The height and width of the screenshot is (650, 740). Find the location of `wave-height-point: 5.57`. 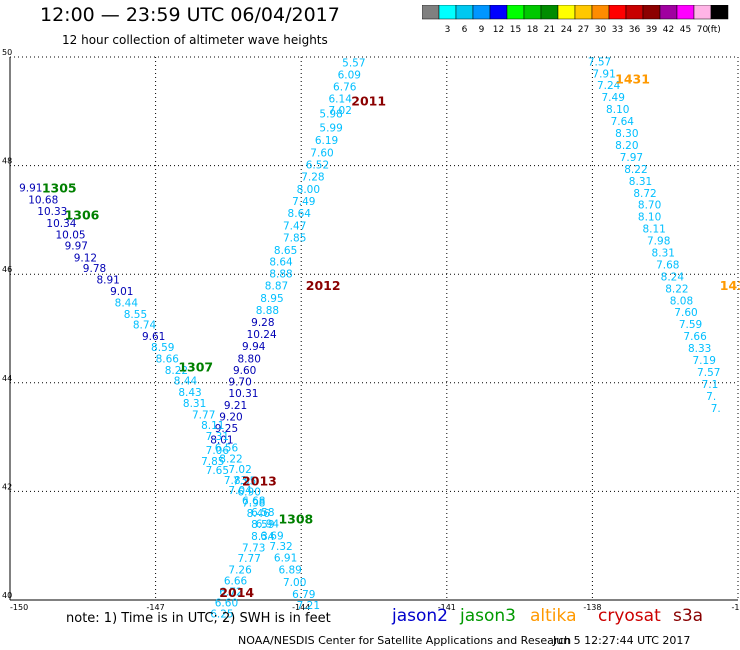

wave-height-point: 5.57 is located at coordinates (353, 63).